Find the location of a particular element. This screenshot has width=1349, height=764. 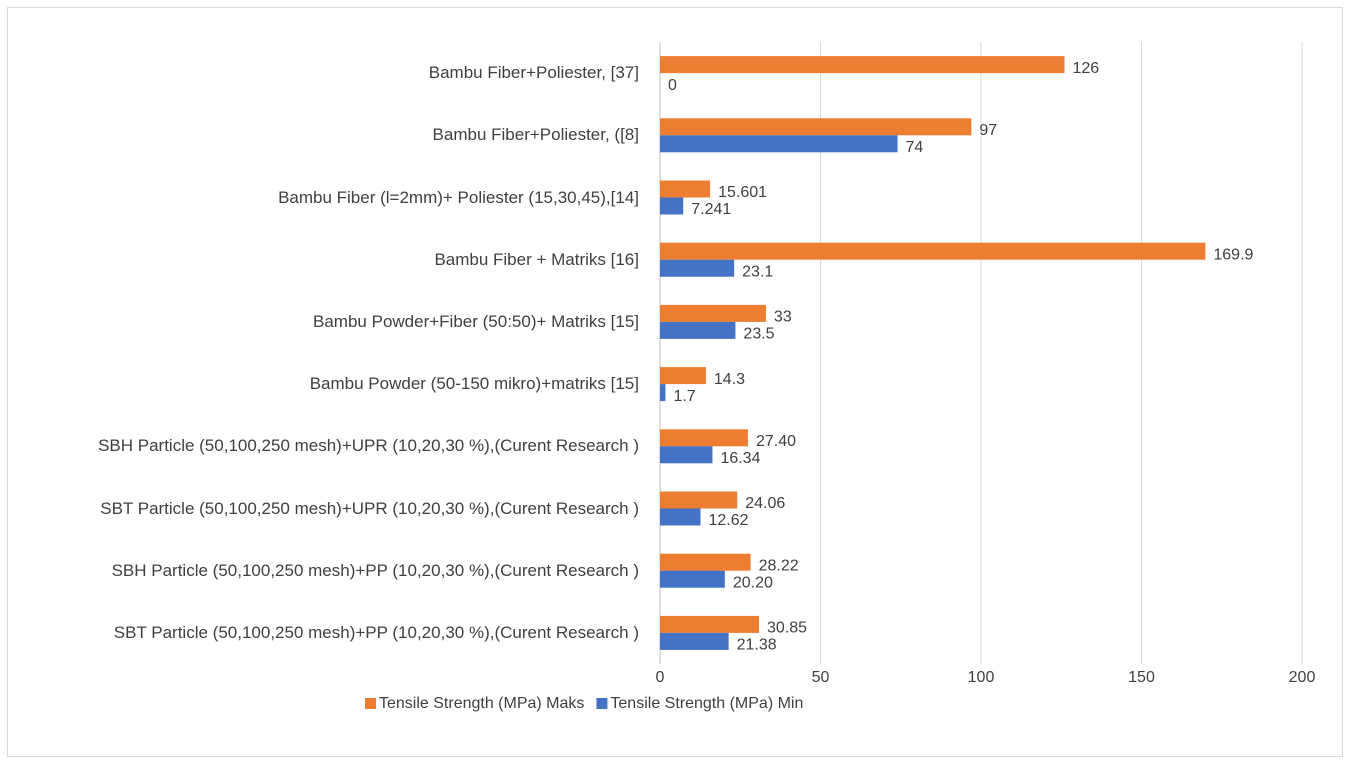

value-label: 14.3 is located at coordinates (729, 379).